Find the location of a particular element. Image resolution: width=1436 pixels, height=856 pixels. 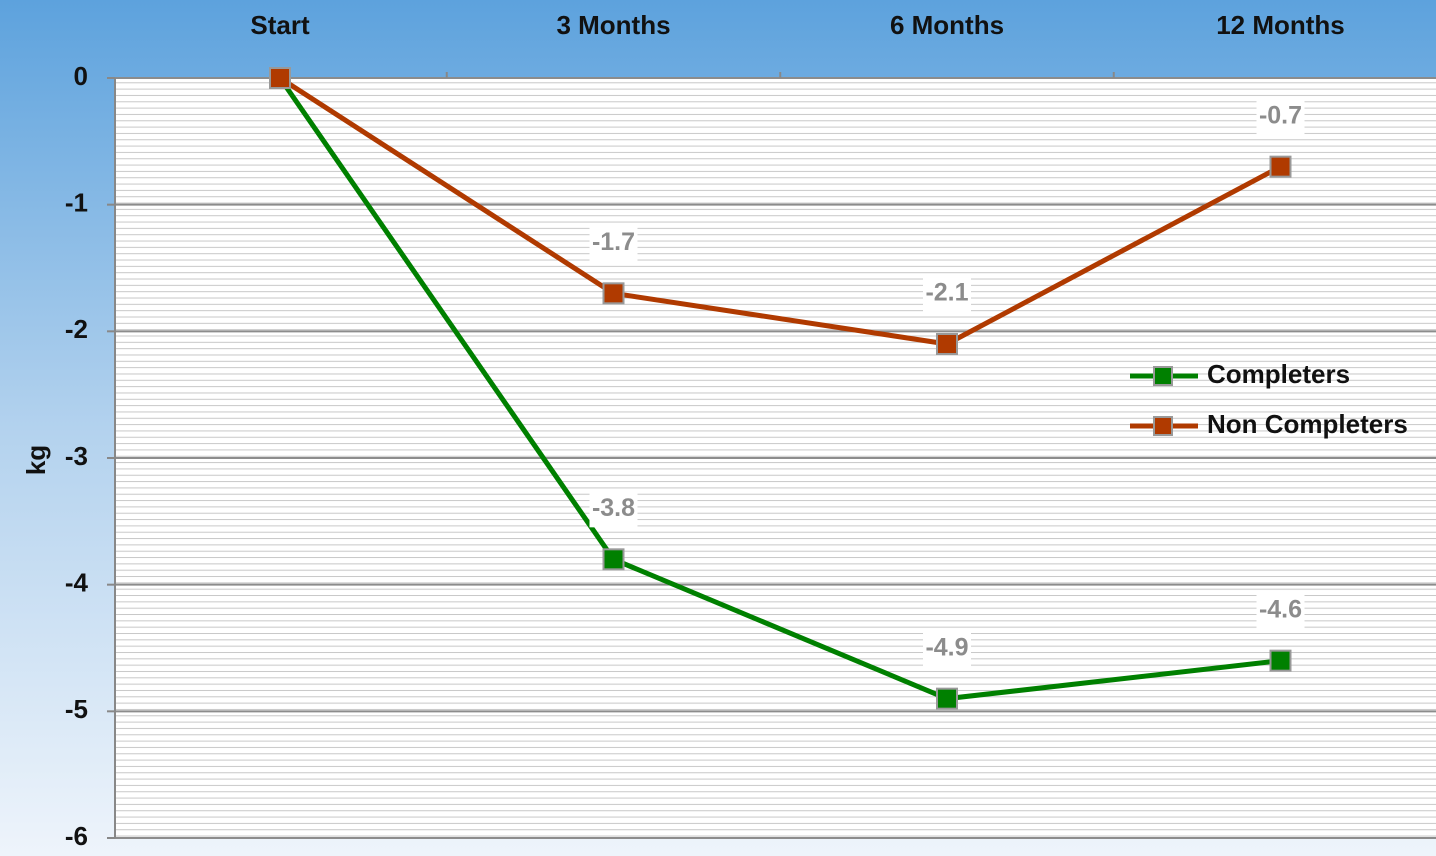

data-label: -1.7 is located at coordinates (613, 242).